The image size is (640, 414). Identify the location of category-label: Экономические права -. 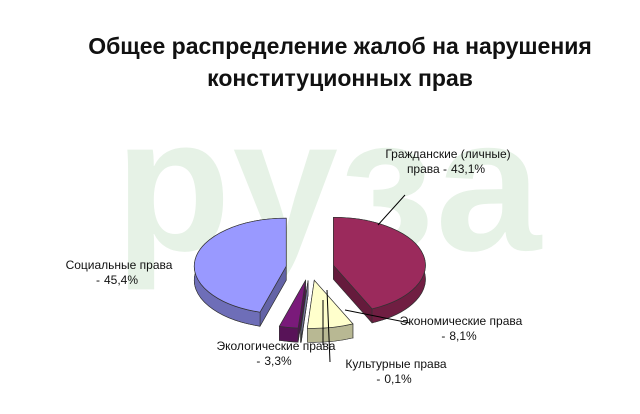
(461, 328).